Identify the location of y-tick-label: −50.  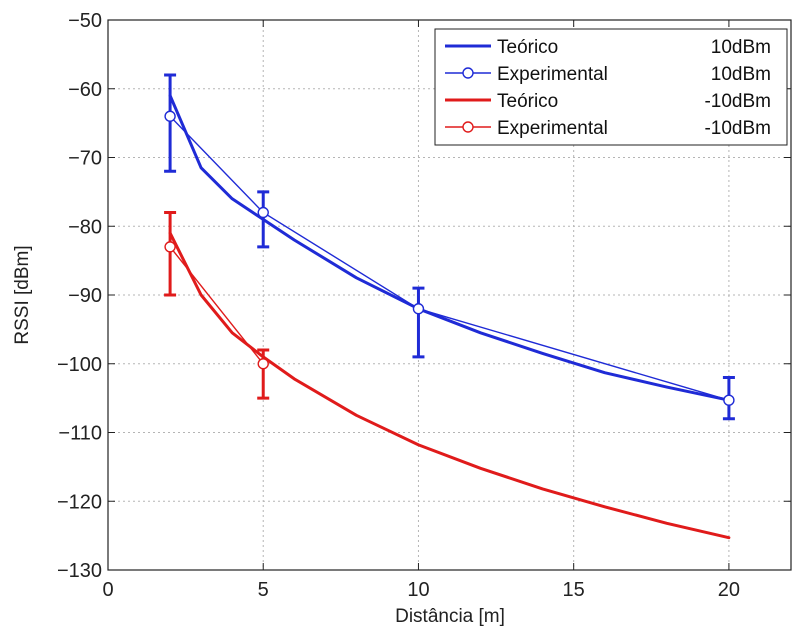
(85, 21).